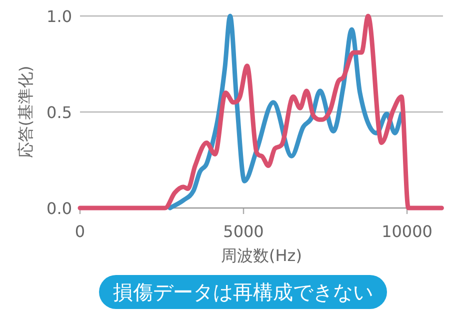 The width and height of the screenshot is (451, 318). Describe the element at coordinates (407, 231) in the screenshot. I see `x-tick-label: 10000` at that location.